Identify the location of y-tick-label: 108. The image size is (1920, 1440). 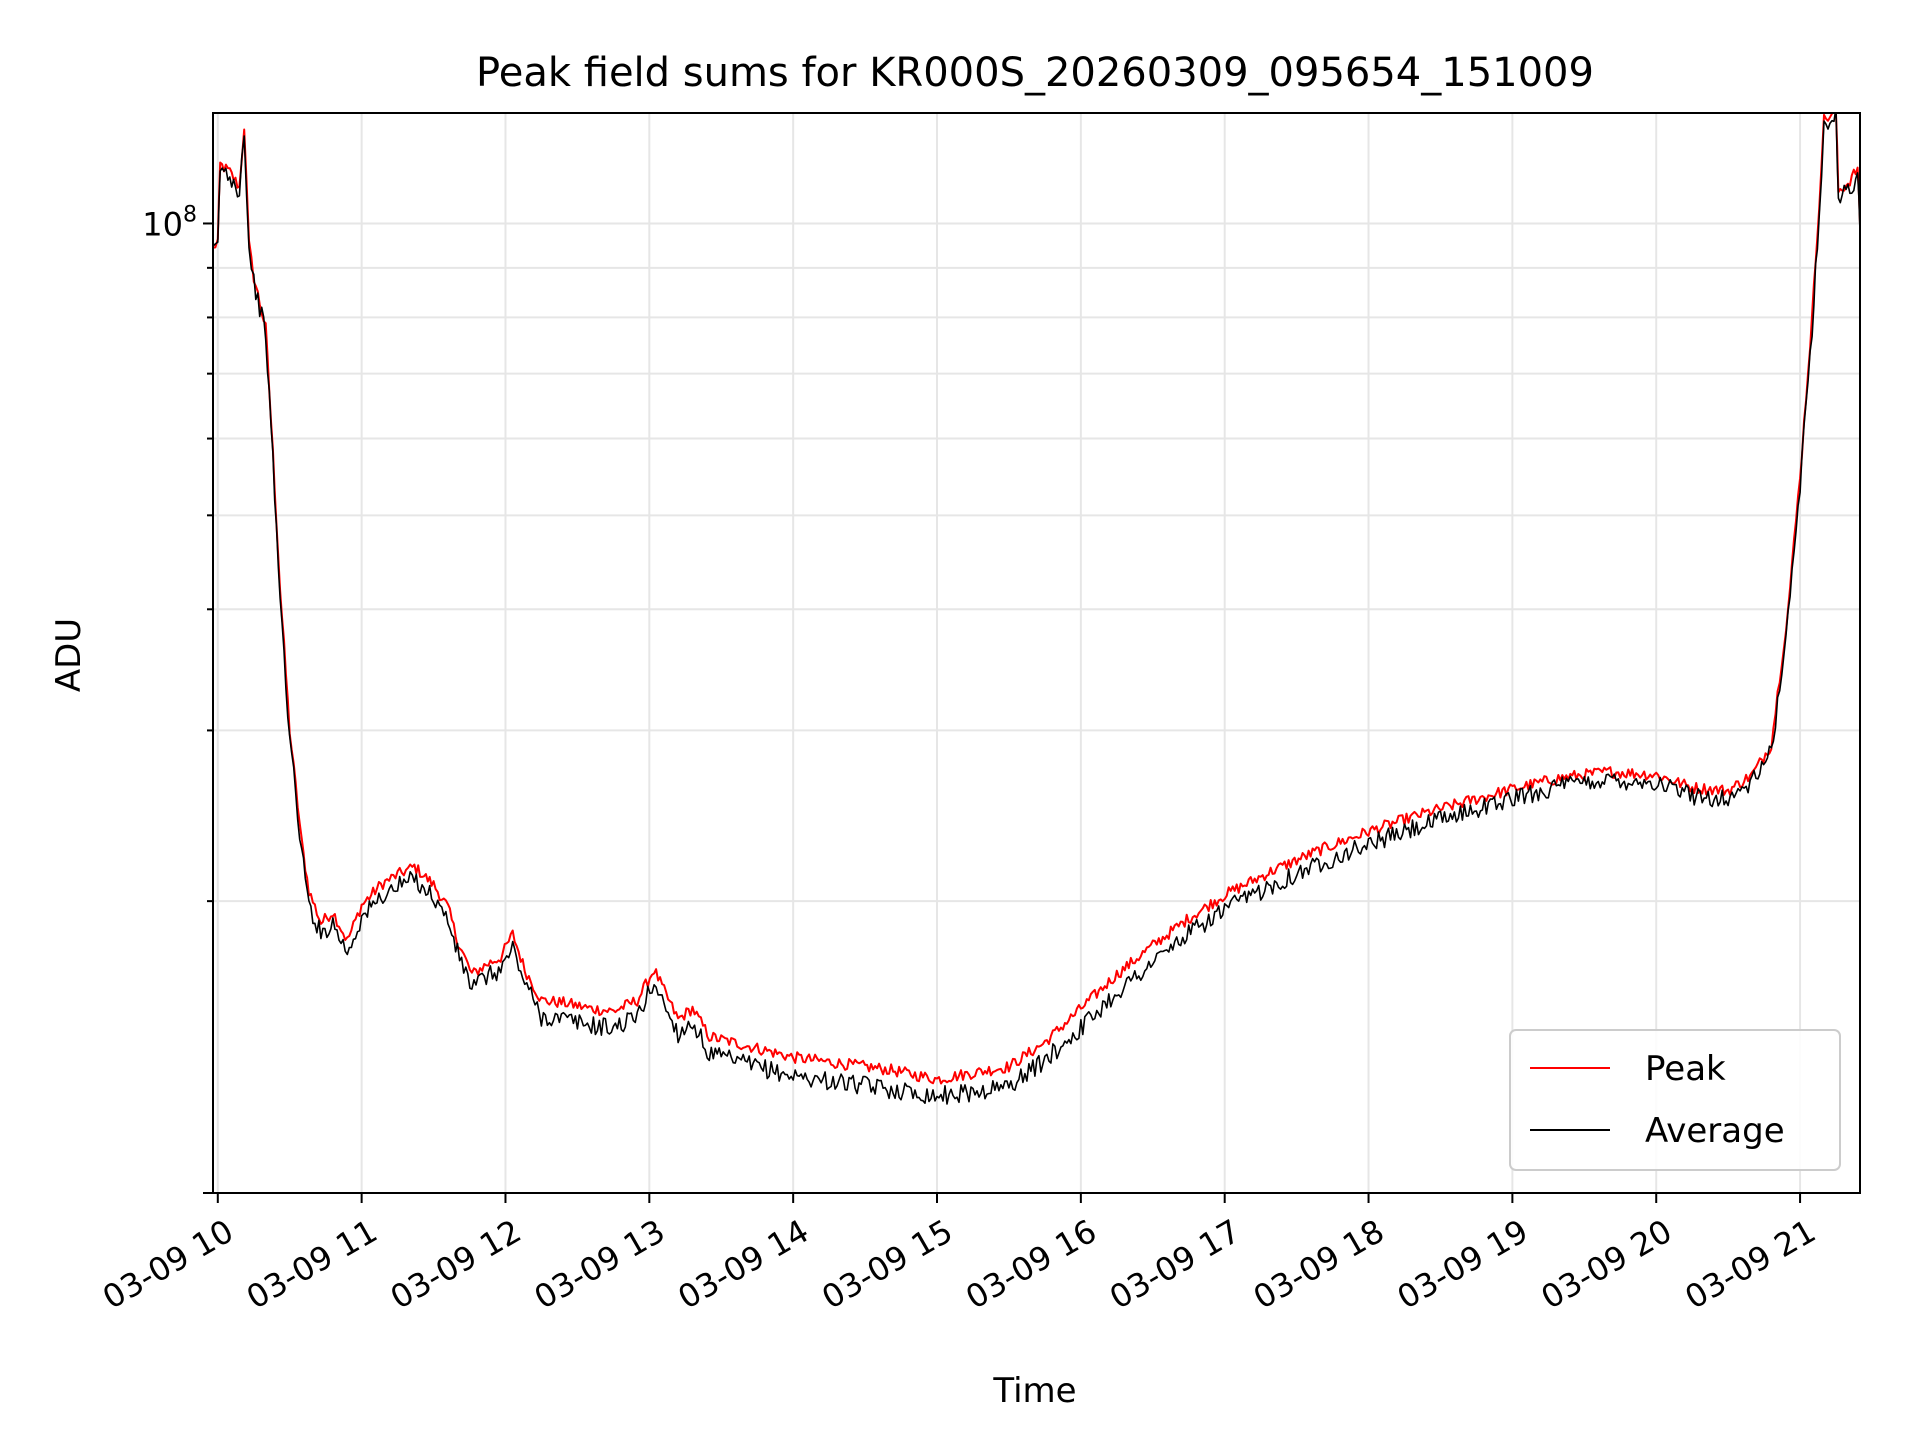
(169, 222).